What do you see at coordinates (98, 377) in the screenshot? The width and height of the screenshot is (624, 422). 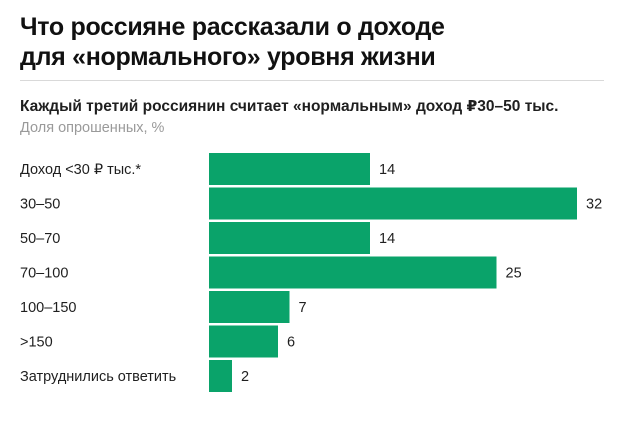 I see `category-label: Затруднились ответить` at bounding box center [98, 377].